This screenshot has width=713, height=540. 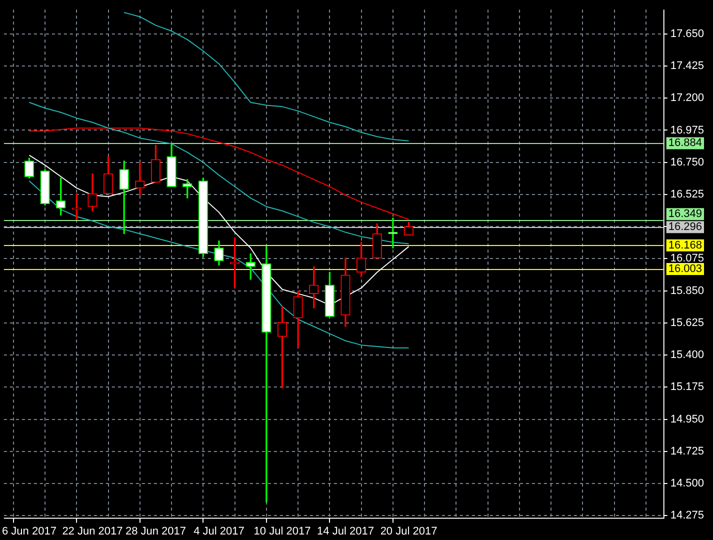 What do you see at coordinates (685, 227) in the screenshot?
I see `ref-line-label: 16.296` at bounding box center [685, 227].